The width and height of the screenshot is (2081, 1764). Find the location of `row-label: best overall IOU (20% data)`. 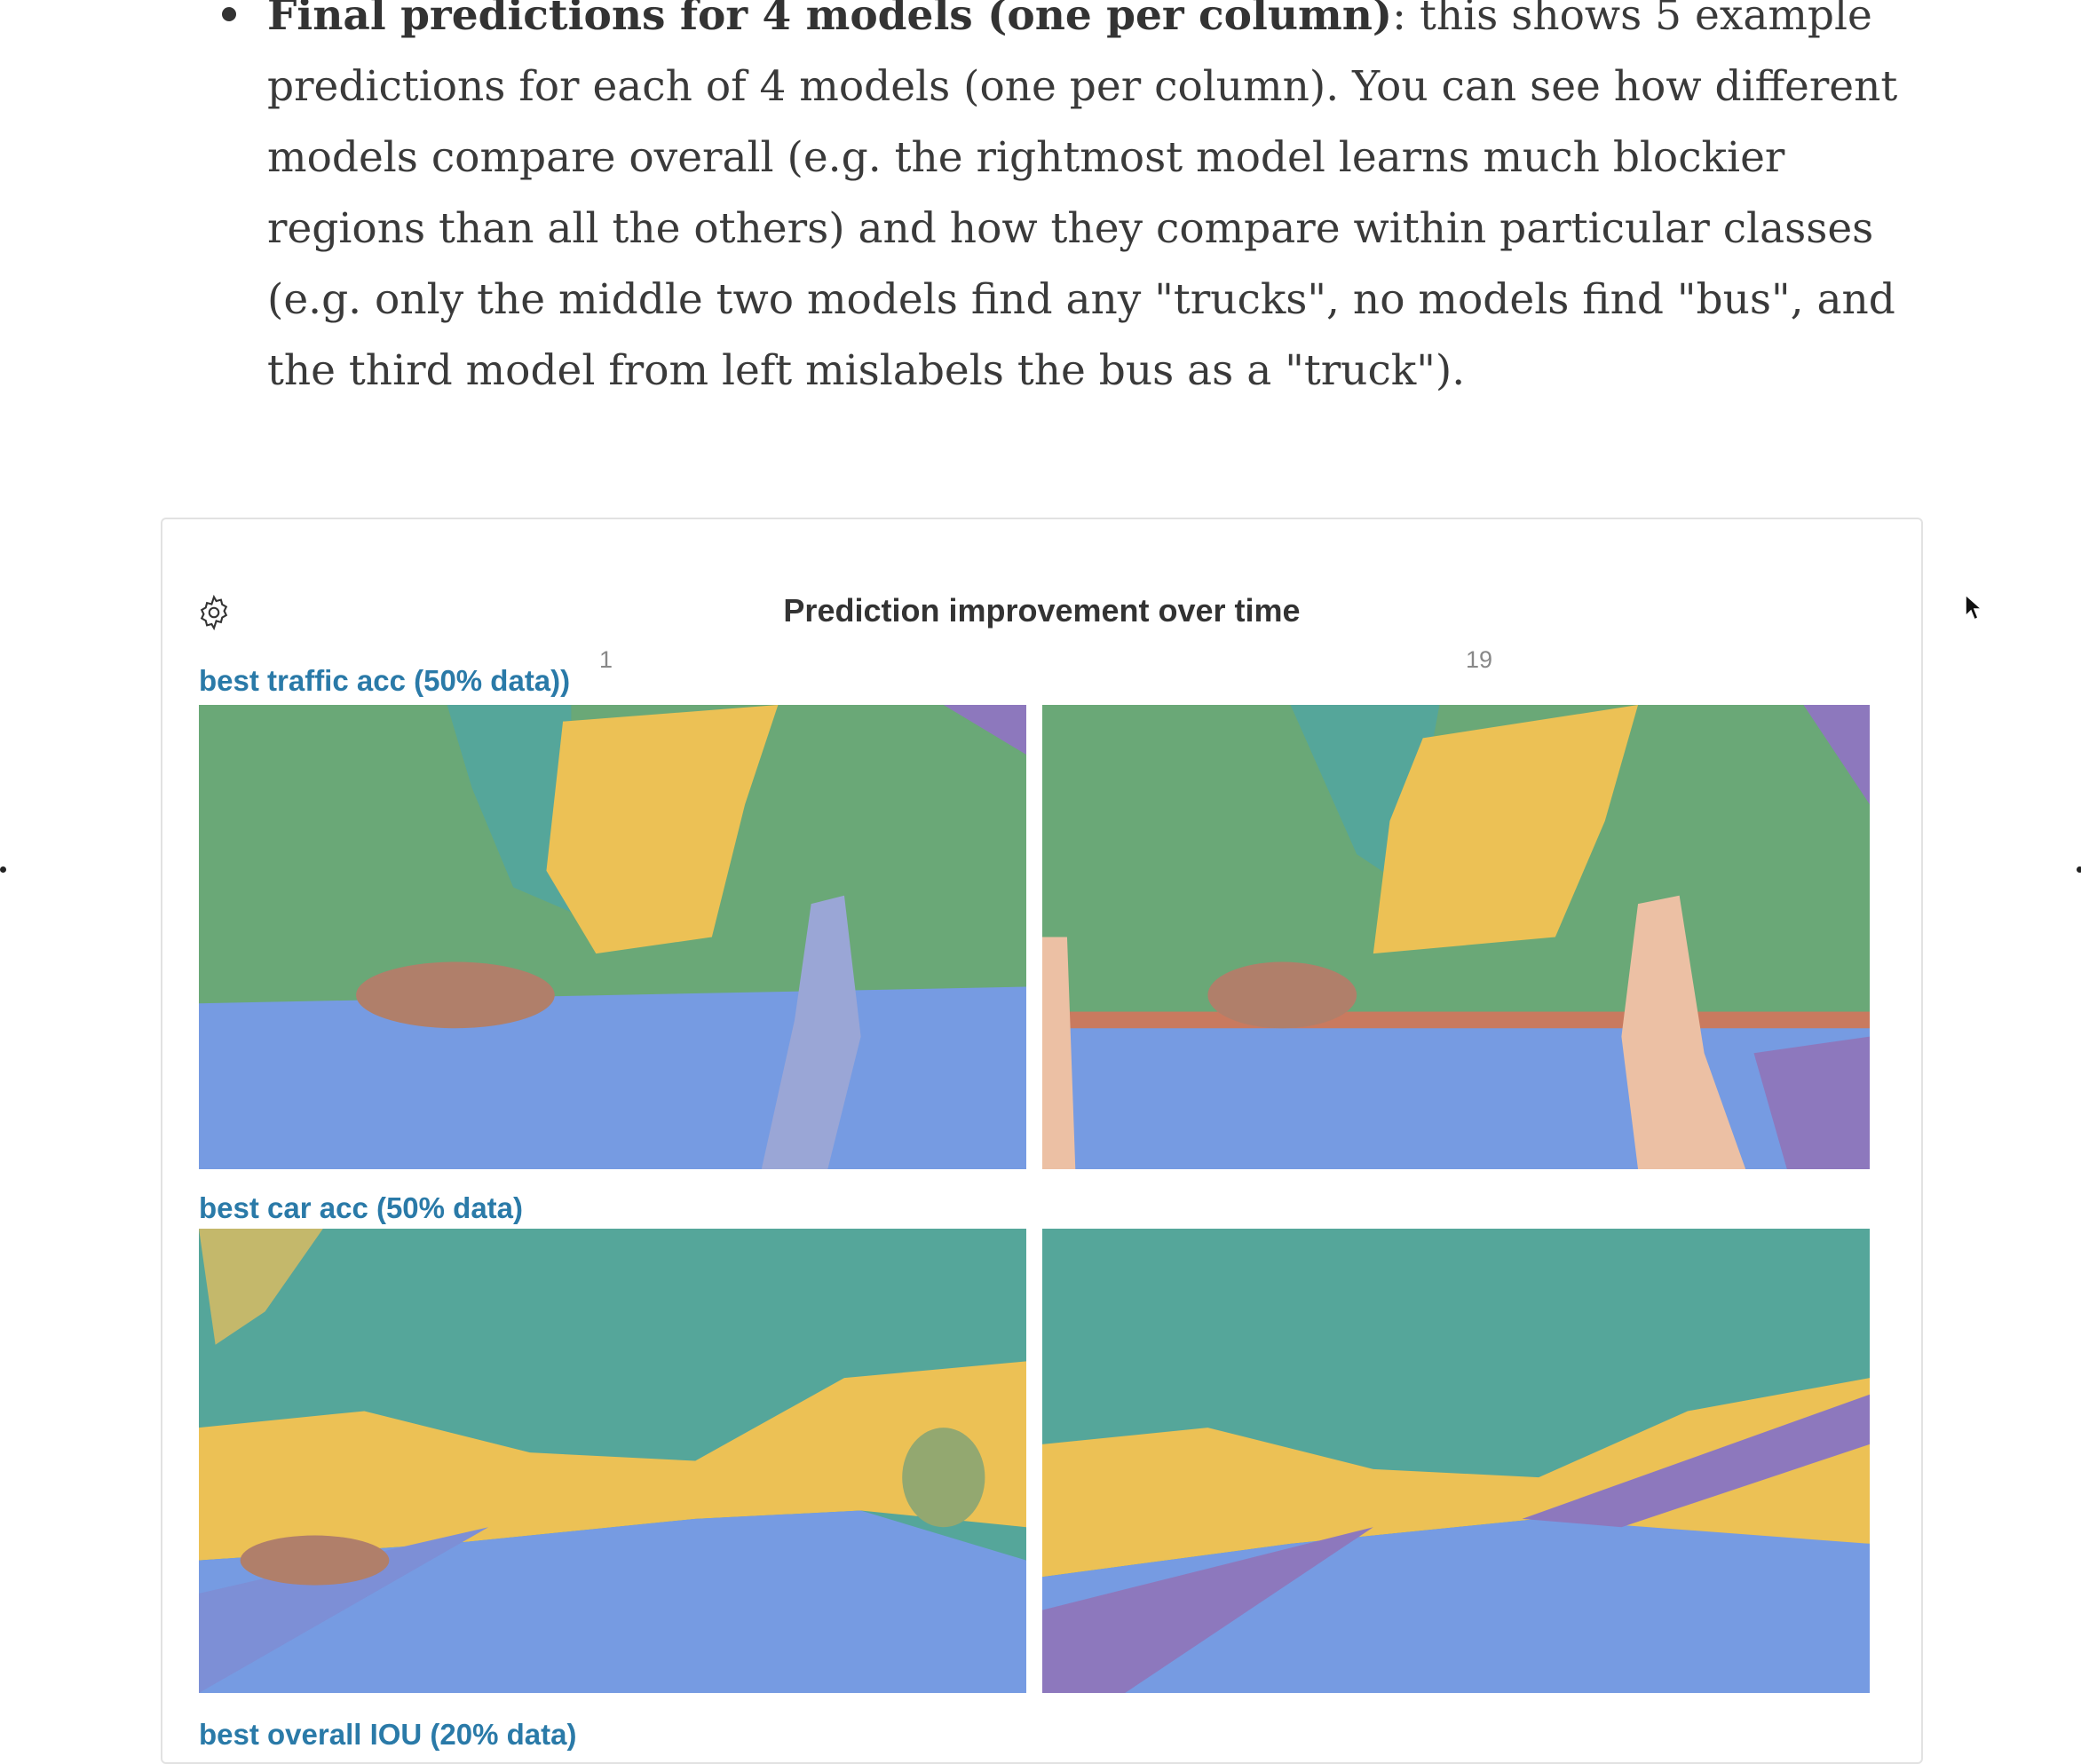

row-label: best overall IOU (20% data) is located at coordinates (388, 1734).